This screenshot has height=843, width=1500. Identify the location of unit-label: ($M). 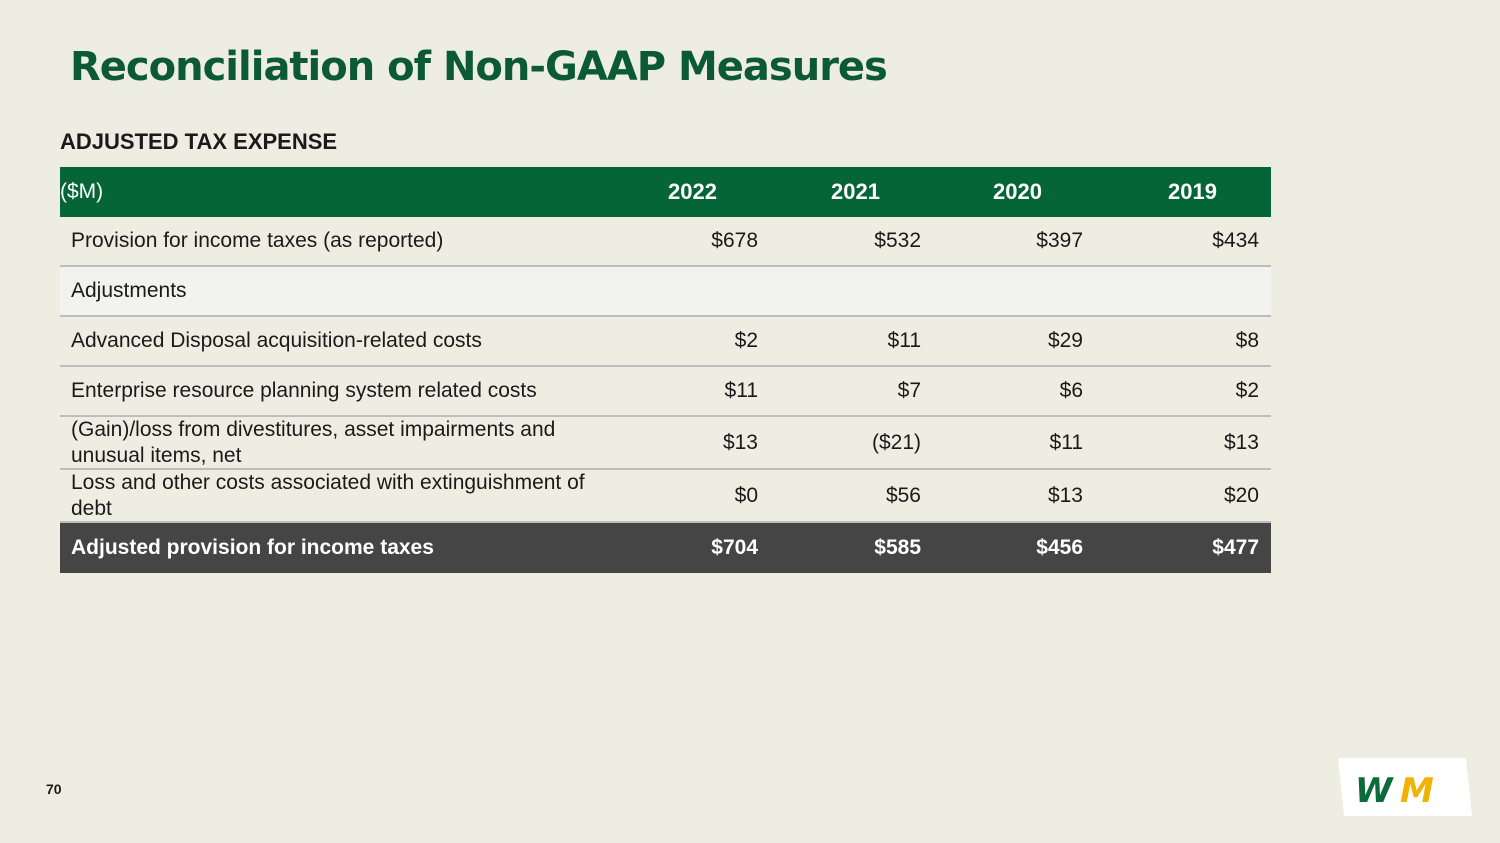
(82, 191).